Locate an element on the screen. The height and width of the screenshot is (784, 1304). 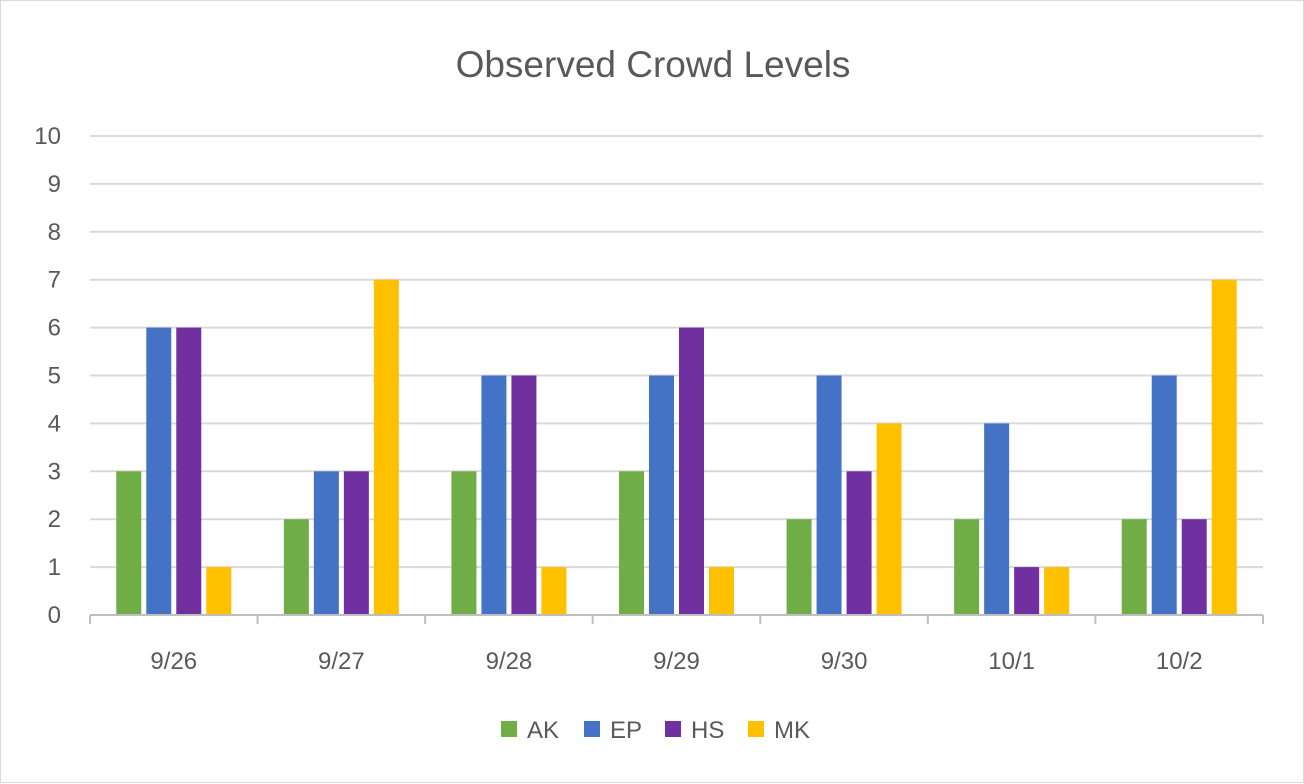
x-tick-label: 9/29 is located at coordinates (676, 661).